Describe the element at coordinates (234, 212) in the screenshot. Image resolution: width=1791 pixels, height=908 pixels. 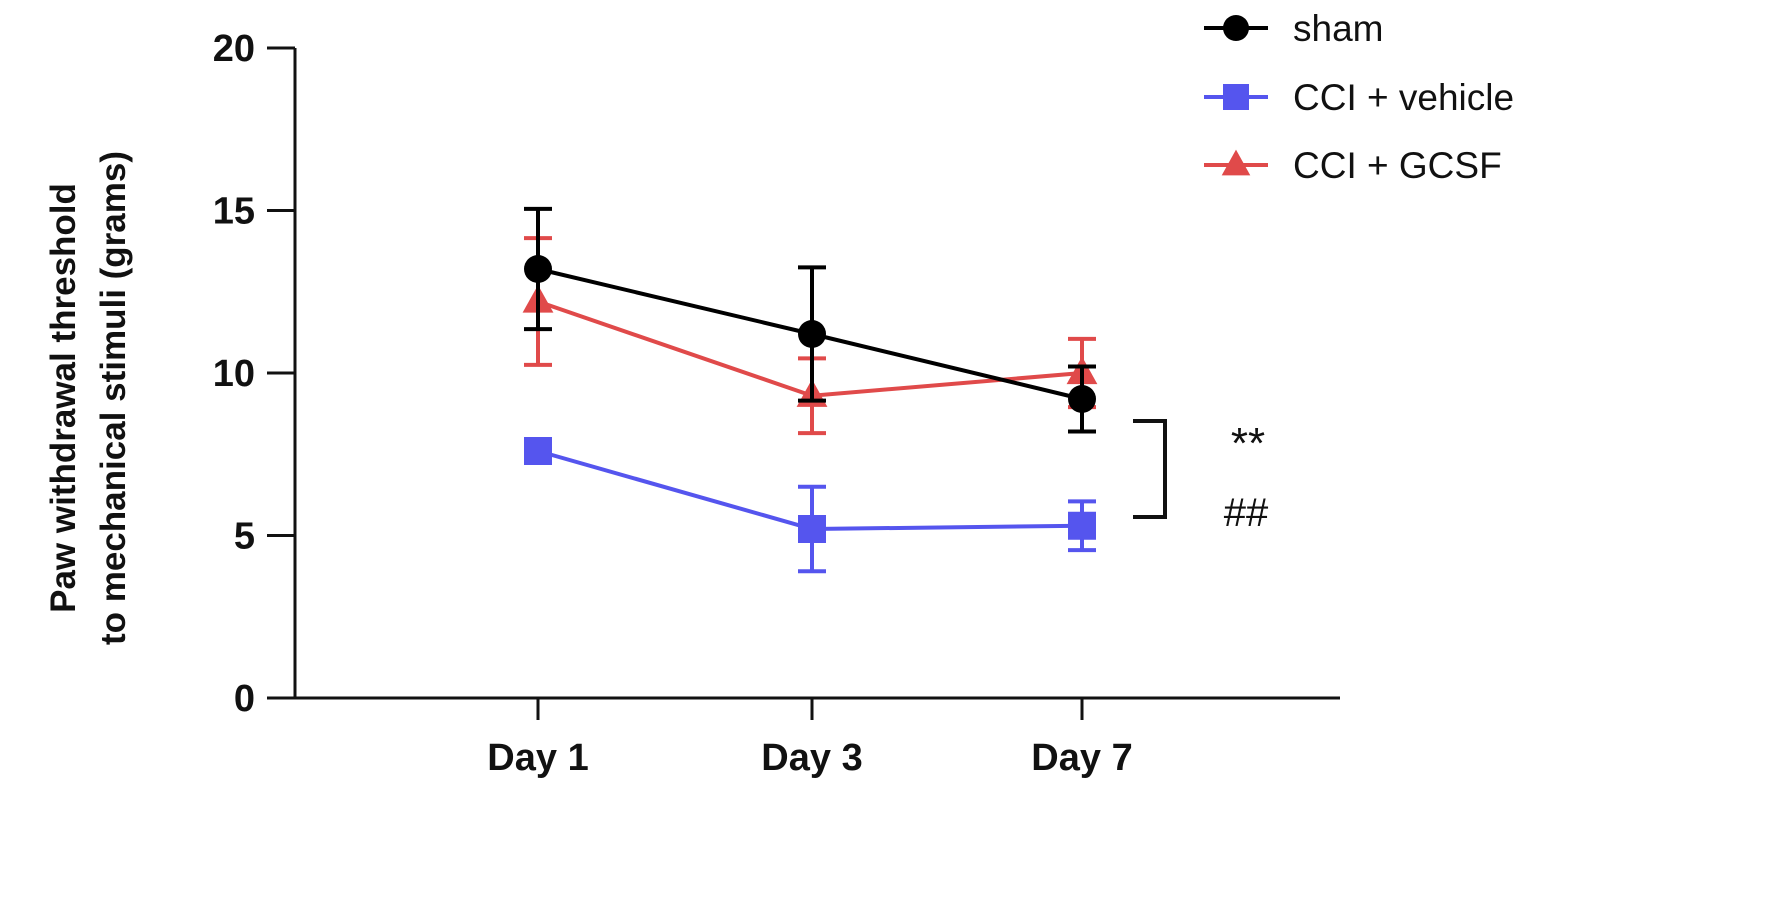
I see `y-tick-label: 15` at that location.